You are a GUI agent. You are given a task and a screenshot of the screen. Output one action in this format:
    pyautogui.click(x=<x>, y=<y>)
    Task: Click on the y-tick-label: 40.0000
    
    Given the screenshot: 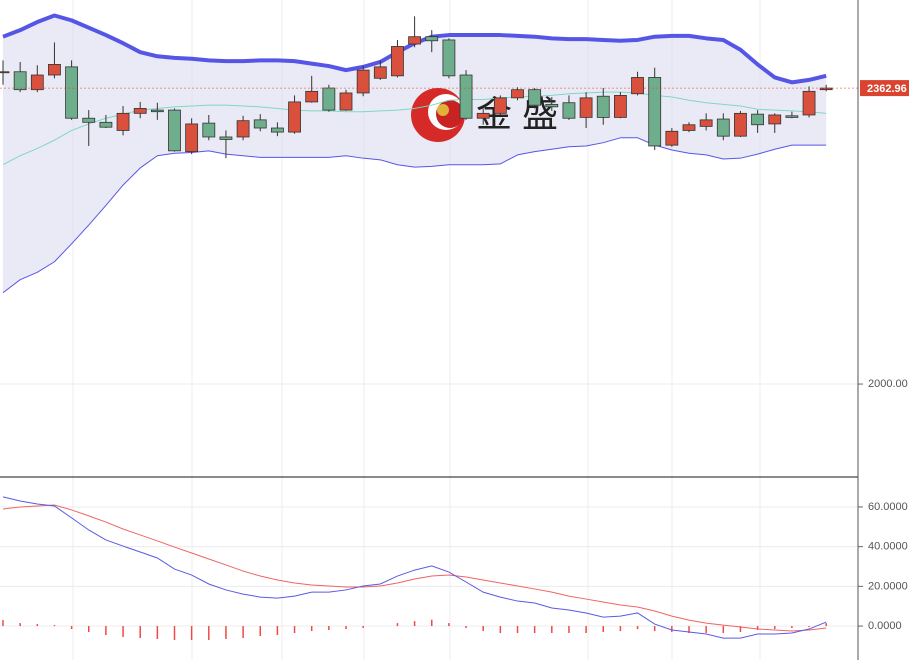 What is the action you would take?
    pyautogui.click(x=888, y=547)
    